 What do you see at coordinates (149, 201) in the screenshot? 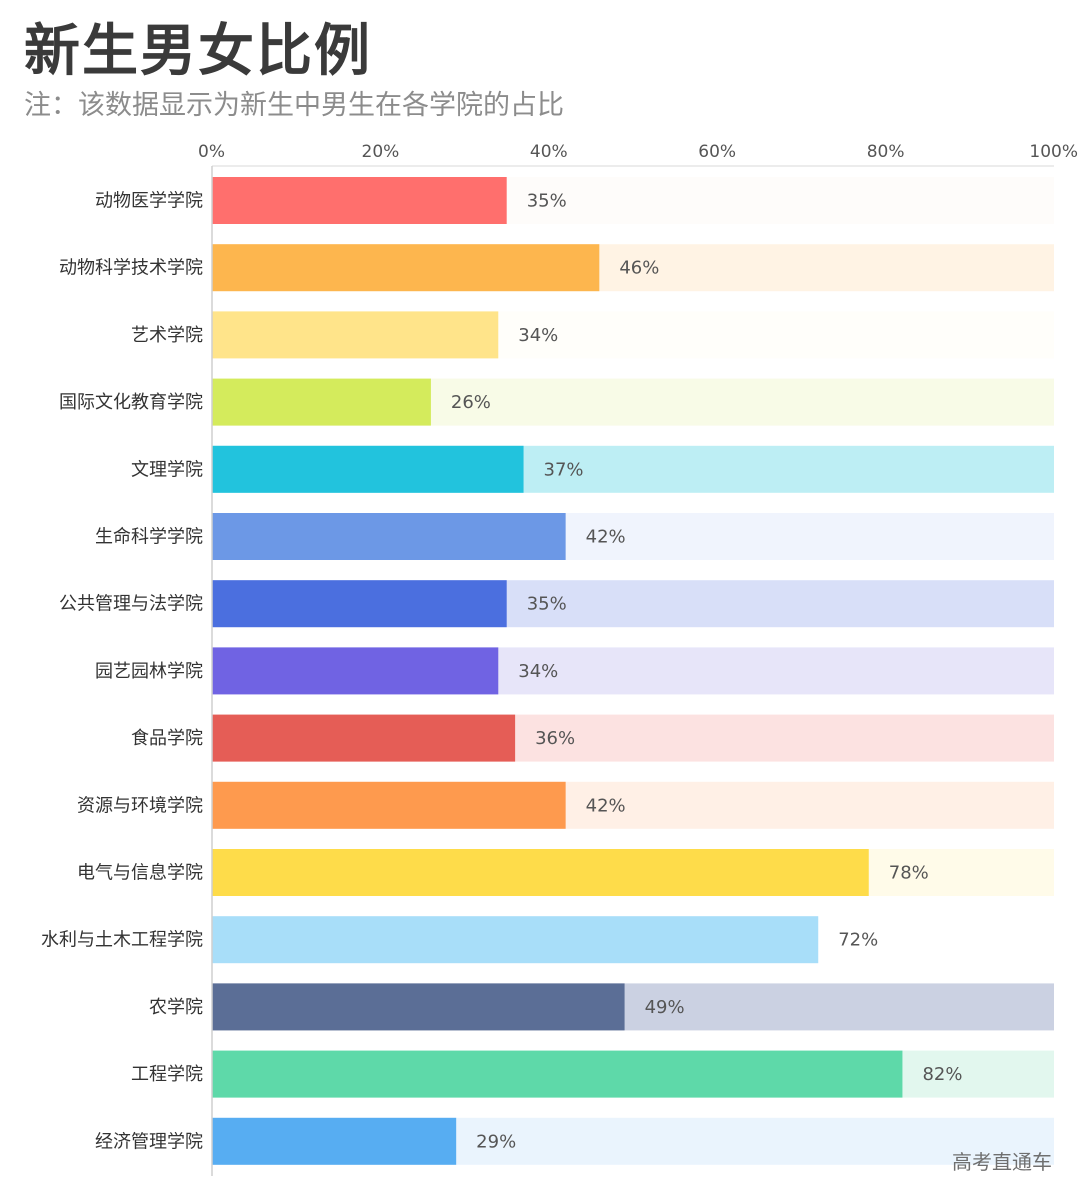
I see `category-label: 动物医学学院` at bounding box center [149, 201].